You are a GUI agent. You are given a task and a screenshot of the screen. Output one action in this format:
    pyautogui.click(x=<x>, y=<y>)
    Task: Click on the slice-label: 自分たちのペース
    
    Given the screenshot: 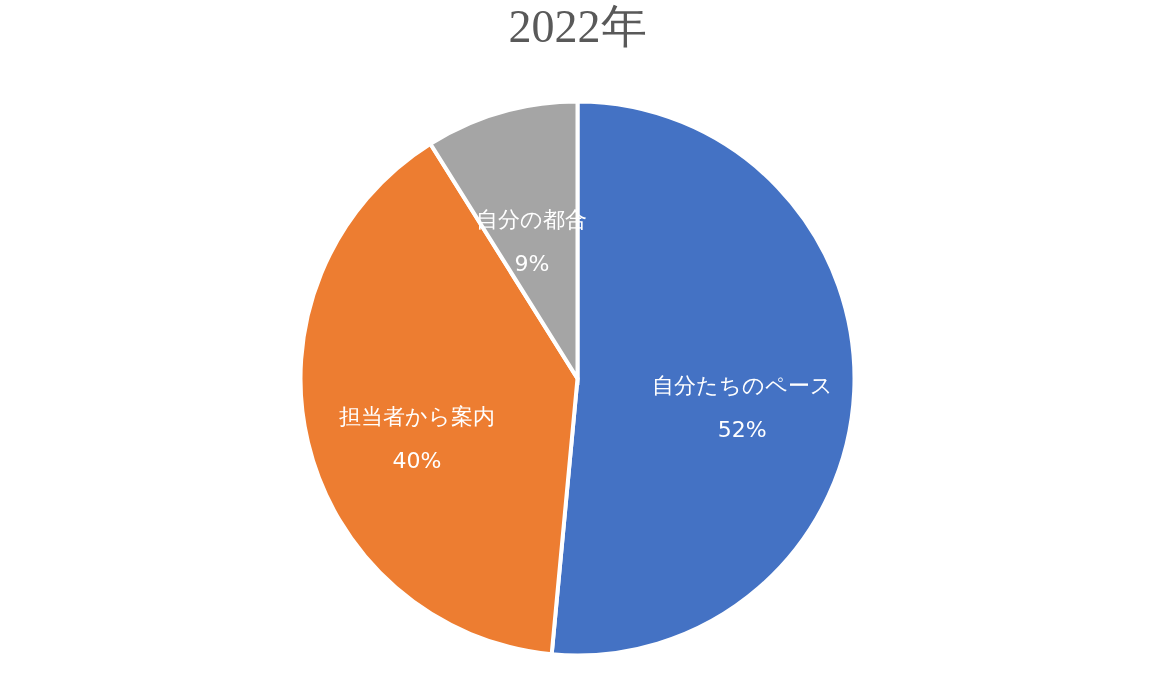 What is the action you would take?
    pyautogui.click(x=742, y=386)
    